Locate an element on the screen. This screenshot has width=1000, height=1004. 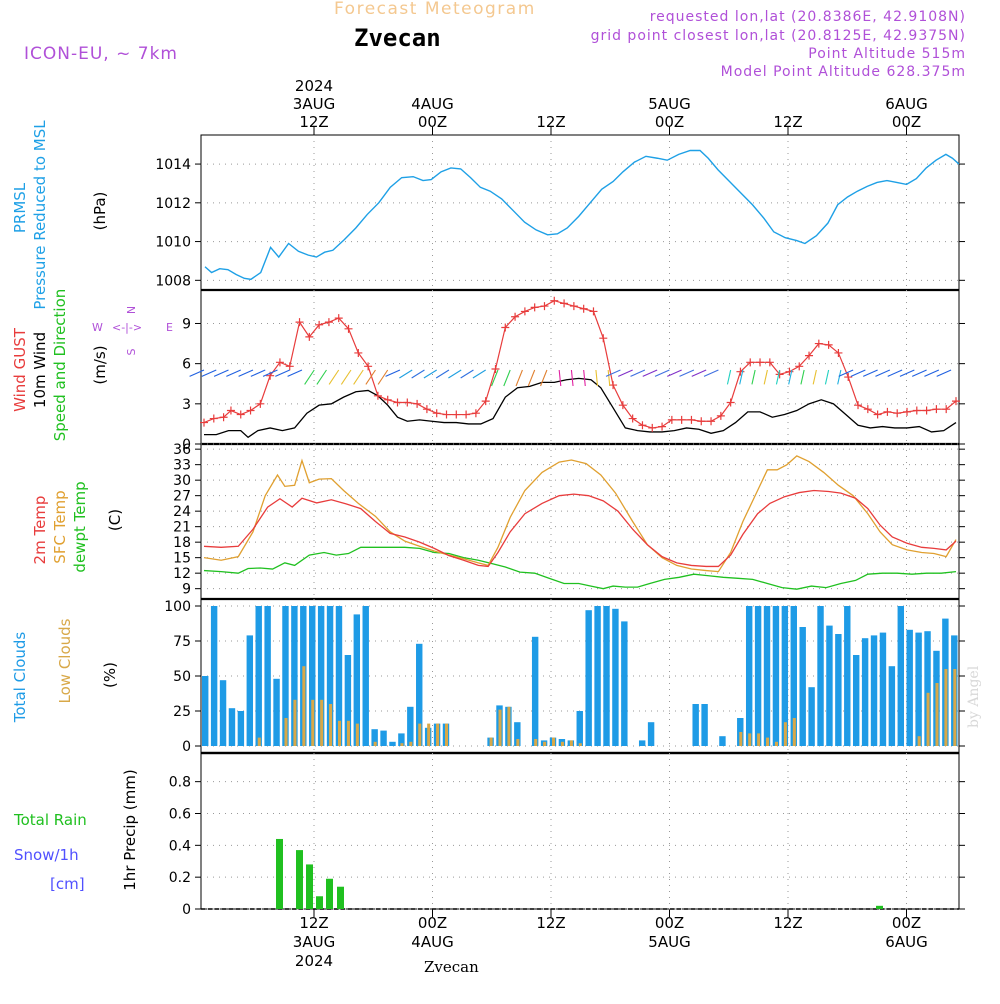
model-altitude: Model Point Altitude 628.375m is located at coordinates (843, 72).